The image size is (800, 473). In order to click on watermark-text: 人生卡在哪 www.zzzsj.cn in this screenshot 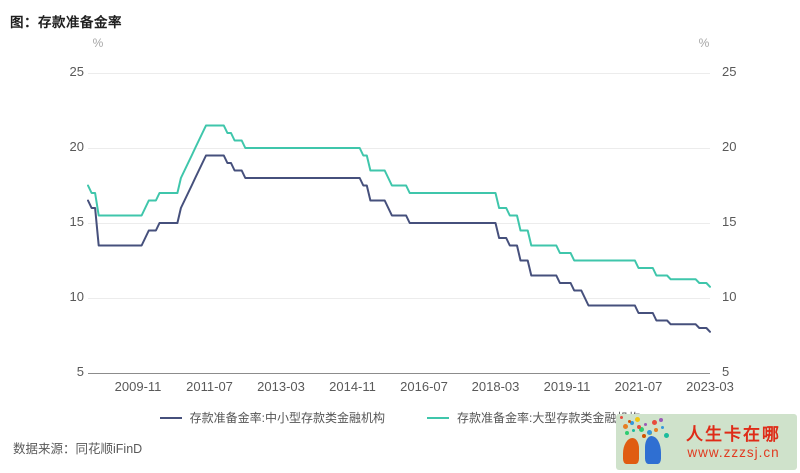, I will do `click(735, 442)`.